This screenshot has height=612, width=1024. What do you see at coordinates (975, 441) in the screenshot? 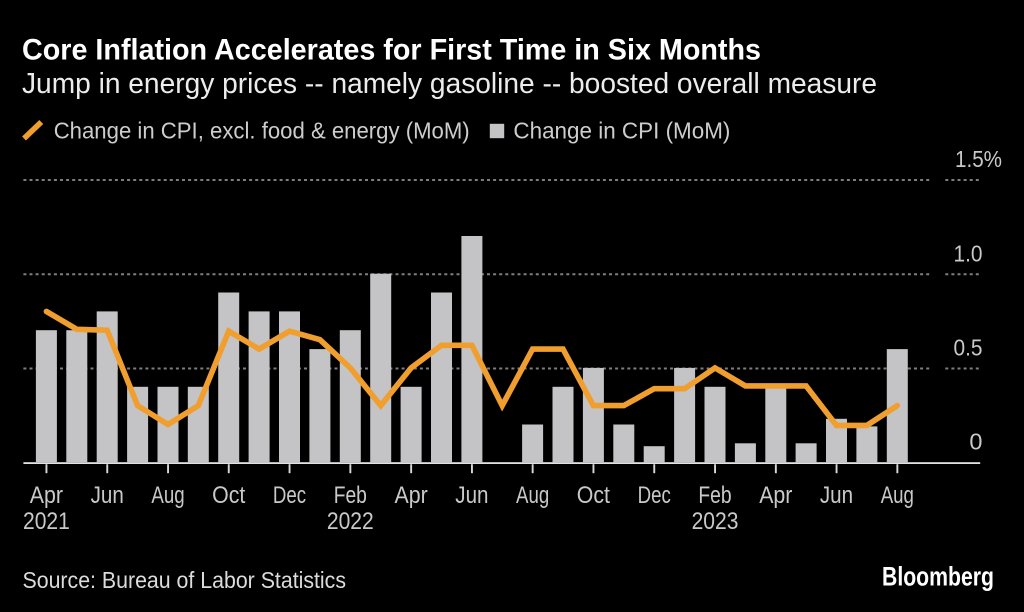
I see `svg-text: 0` at bounding box center [975, 441].